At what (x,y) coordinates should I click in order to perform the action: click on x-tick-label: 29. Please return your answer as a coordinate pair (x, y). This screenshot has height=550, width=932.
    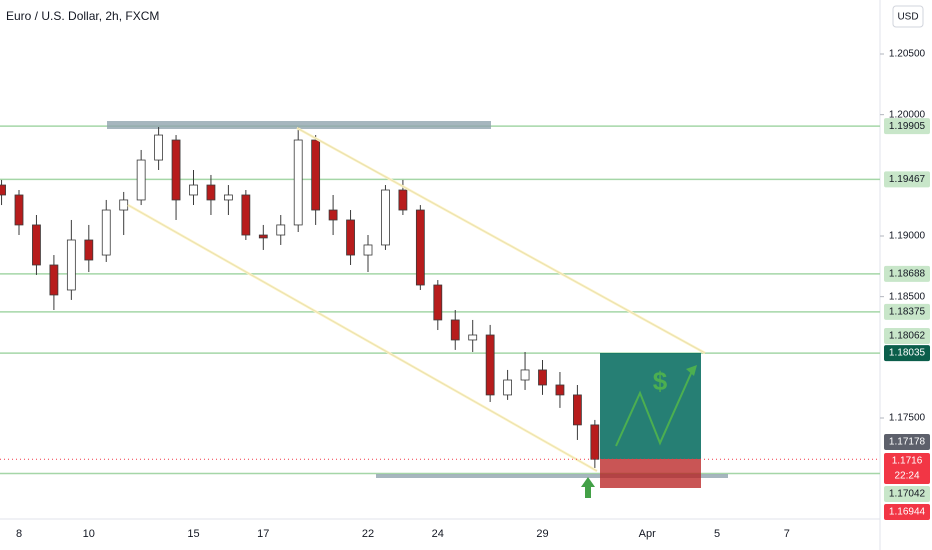
    Looking at the image, I should click on (542, 534).